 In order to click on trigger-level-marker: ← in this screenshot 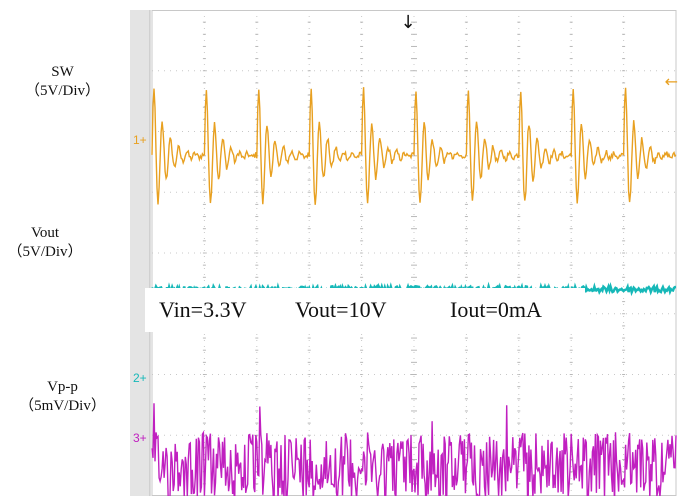, I will do `click(671, 81)`.